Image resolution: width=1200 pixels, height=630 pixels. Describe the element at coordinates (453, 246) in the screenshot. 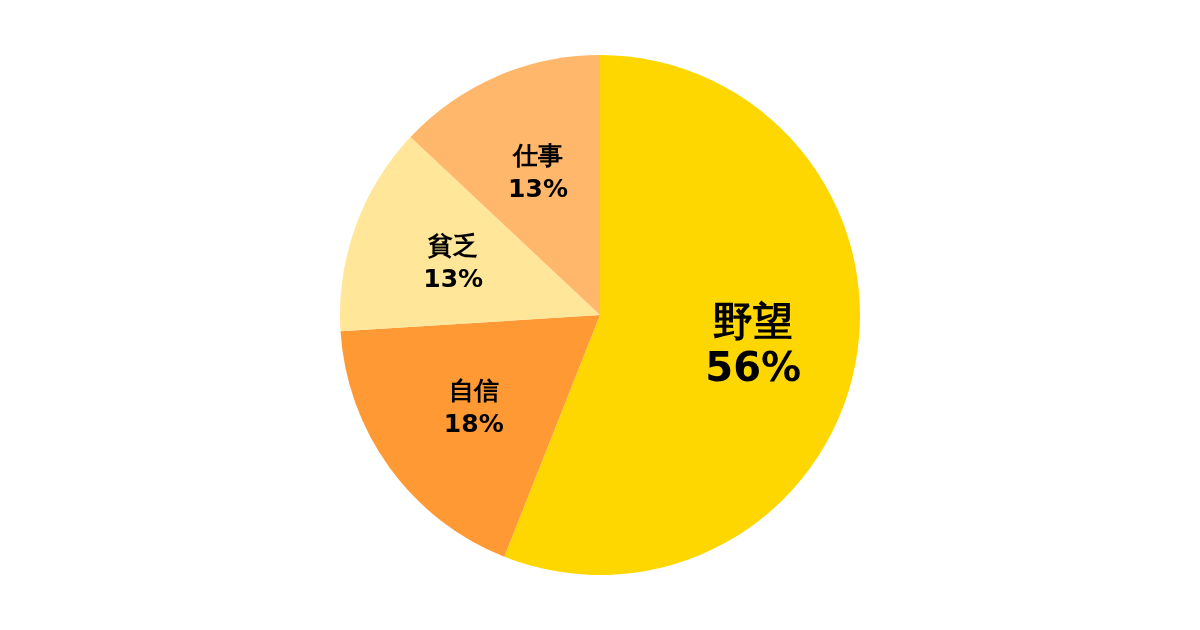

I see `slice-label: 貧乏` at that location.